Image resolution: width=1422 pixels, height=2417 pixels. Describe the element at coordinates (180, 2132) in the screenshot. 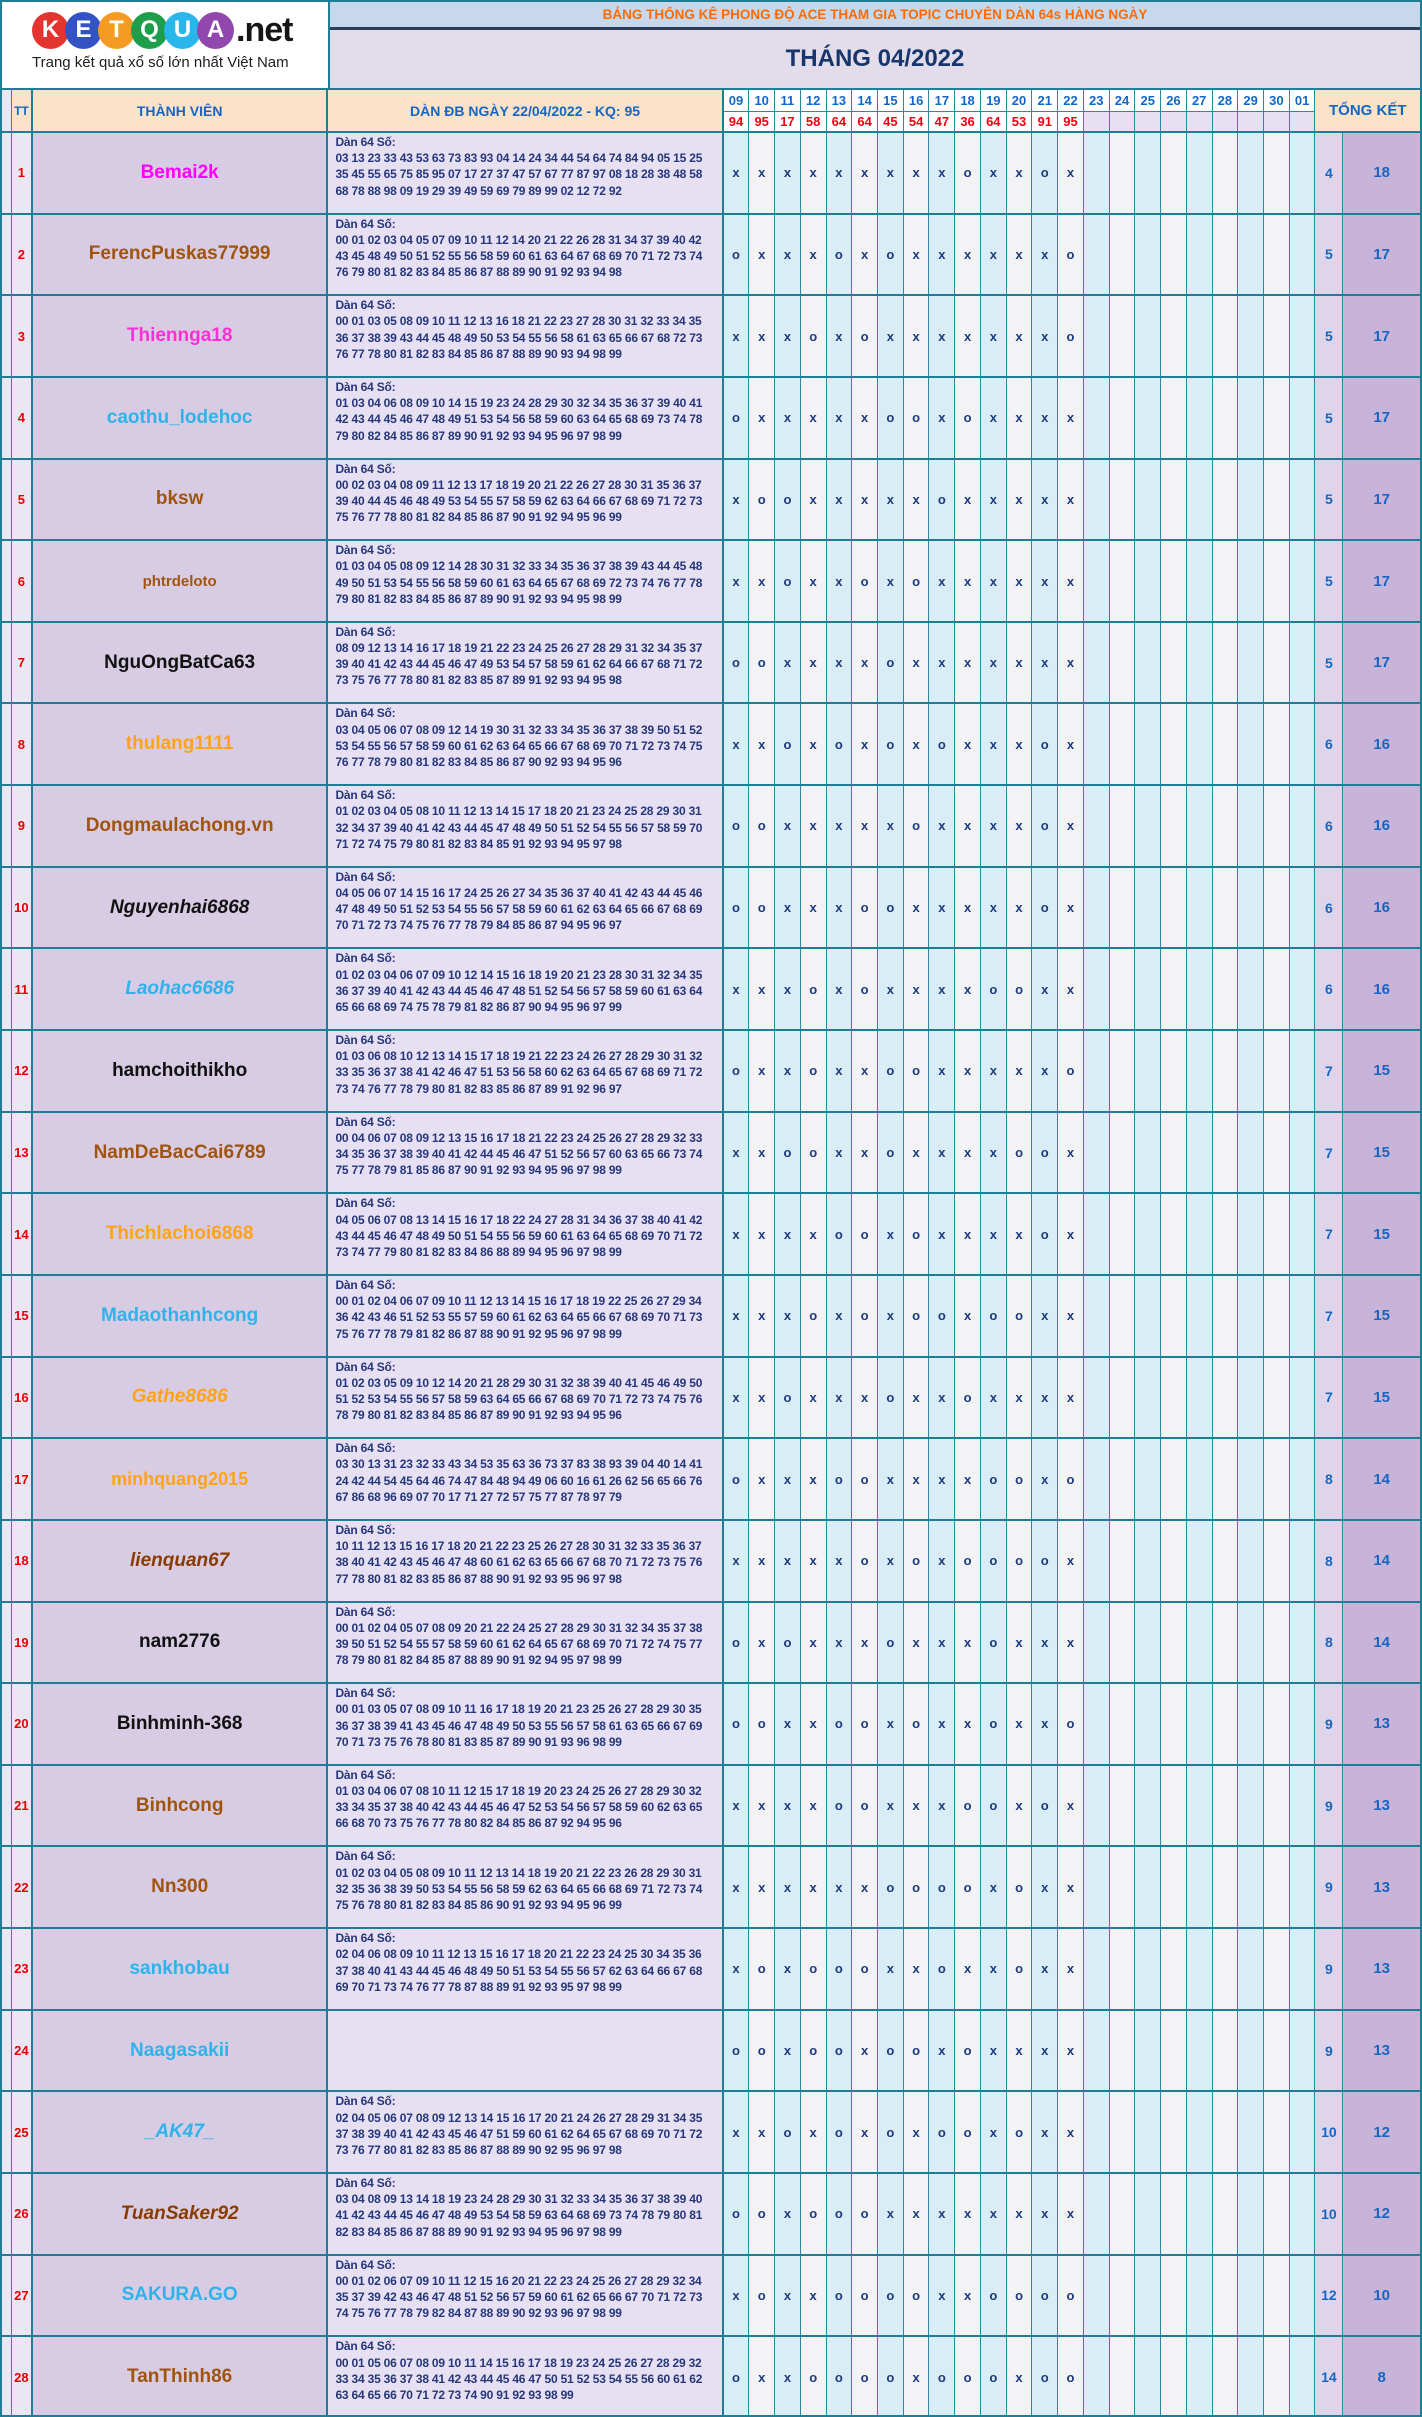

I see `member-name: _AK47_` at that location.